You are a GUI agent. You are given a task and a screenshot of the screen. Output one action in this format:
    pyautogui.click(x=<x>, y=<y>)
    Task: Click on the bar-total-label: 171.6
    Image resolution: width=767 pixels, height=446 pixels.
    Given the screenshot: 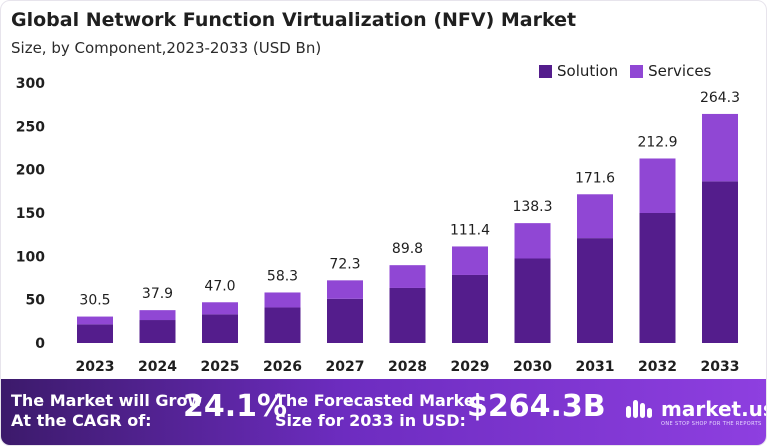 What is the action you would take?
    pyautogui.click(x=595, y=178)
    